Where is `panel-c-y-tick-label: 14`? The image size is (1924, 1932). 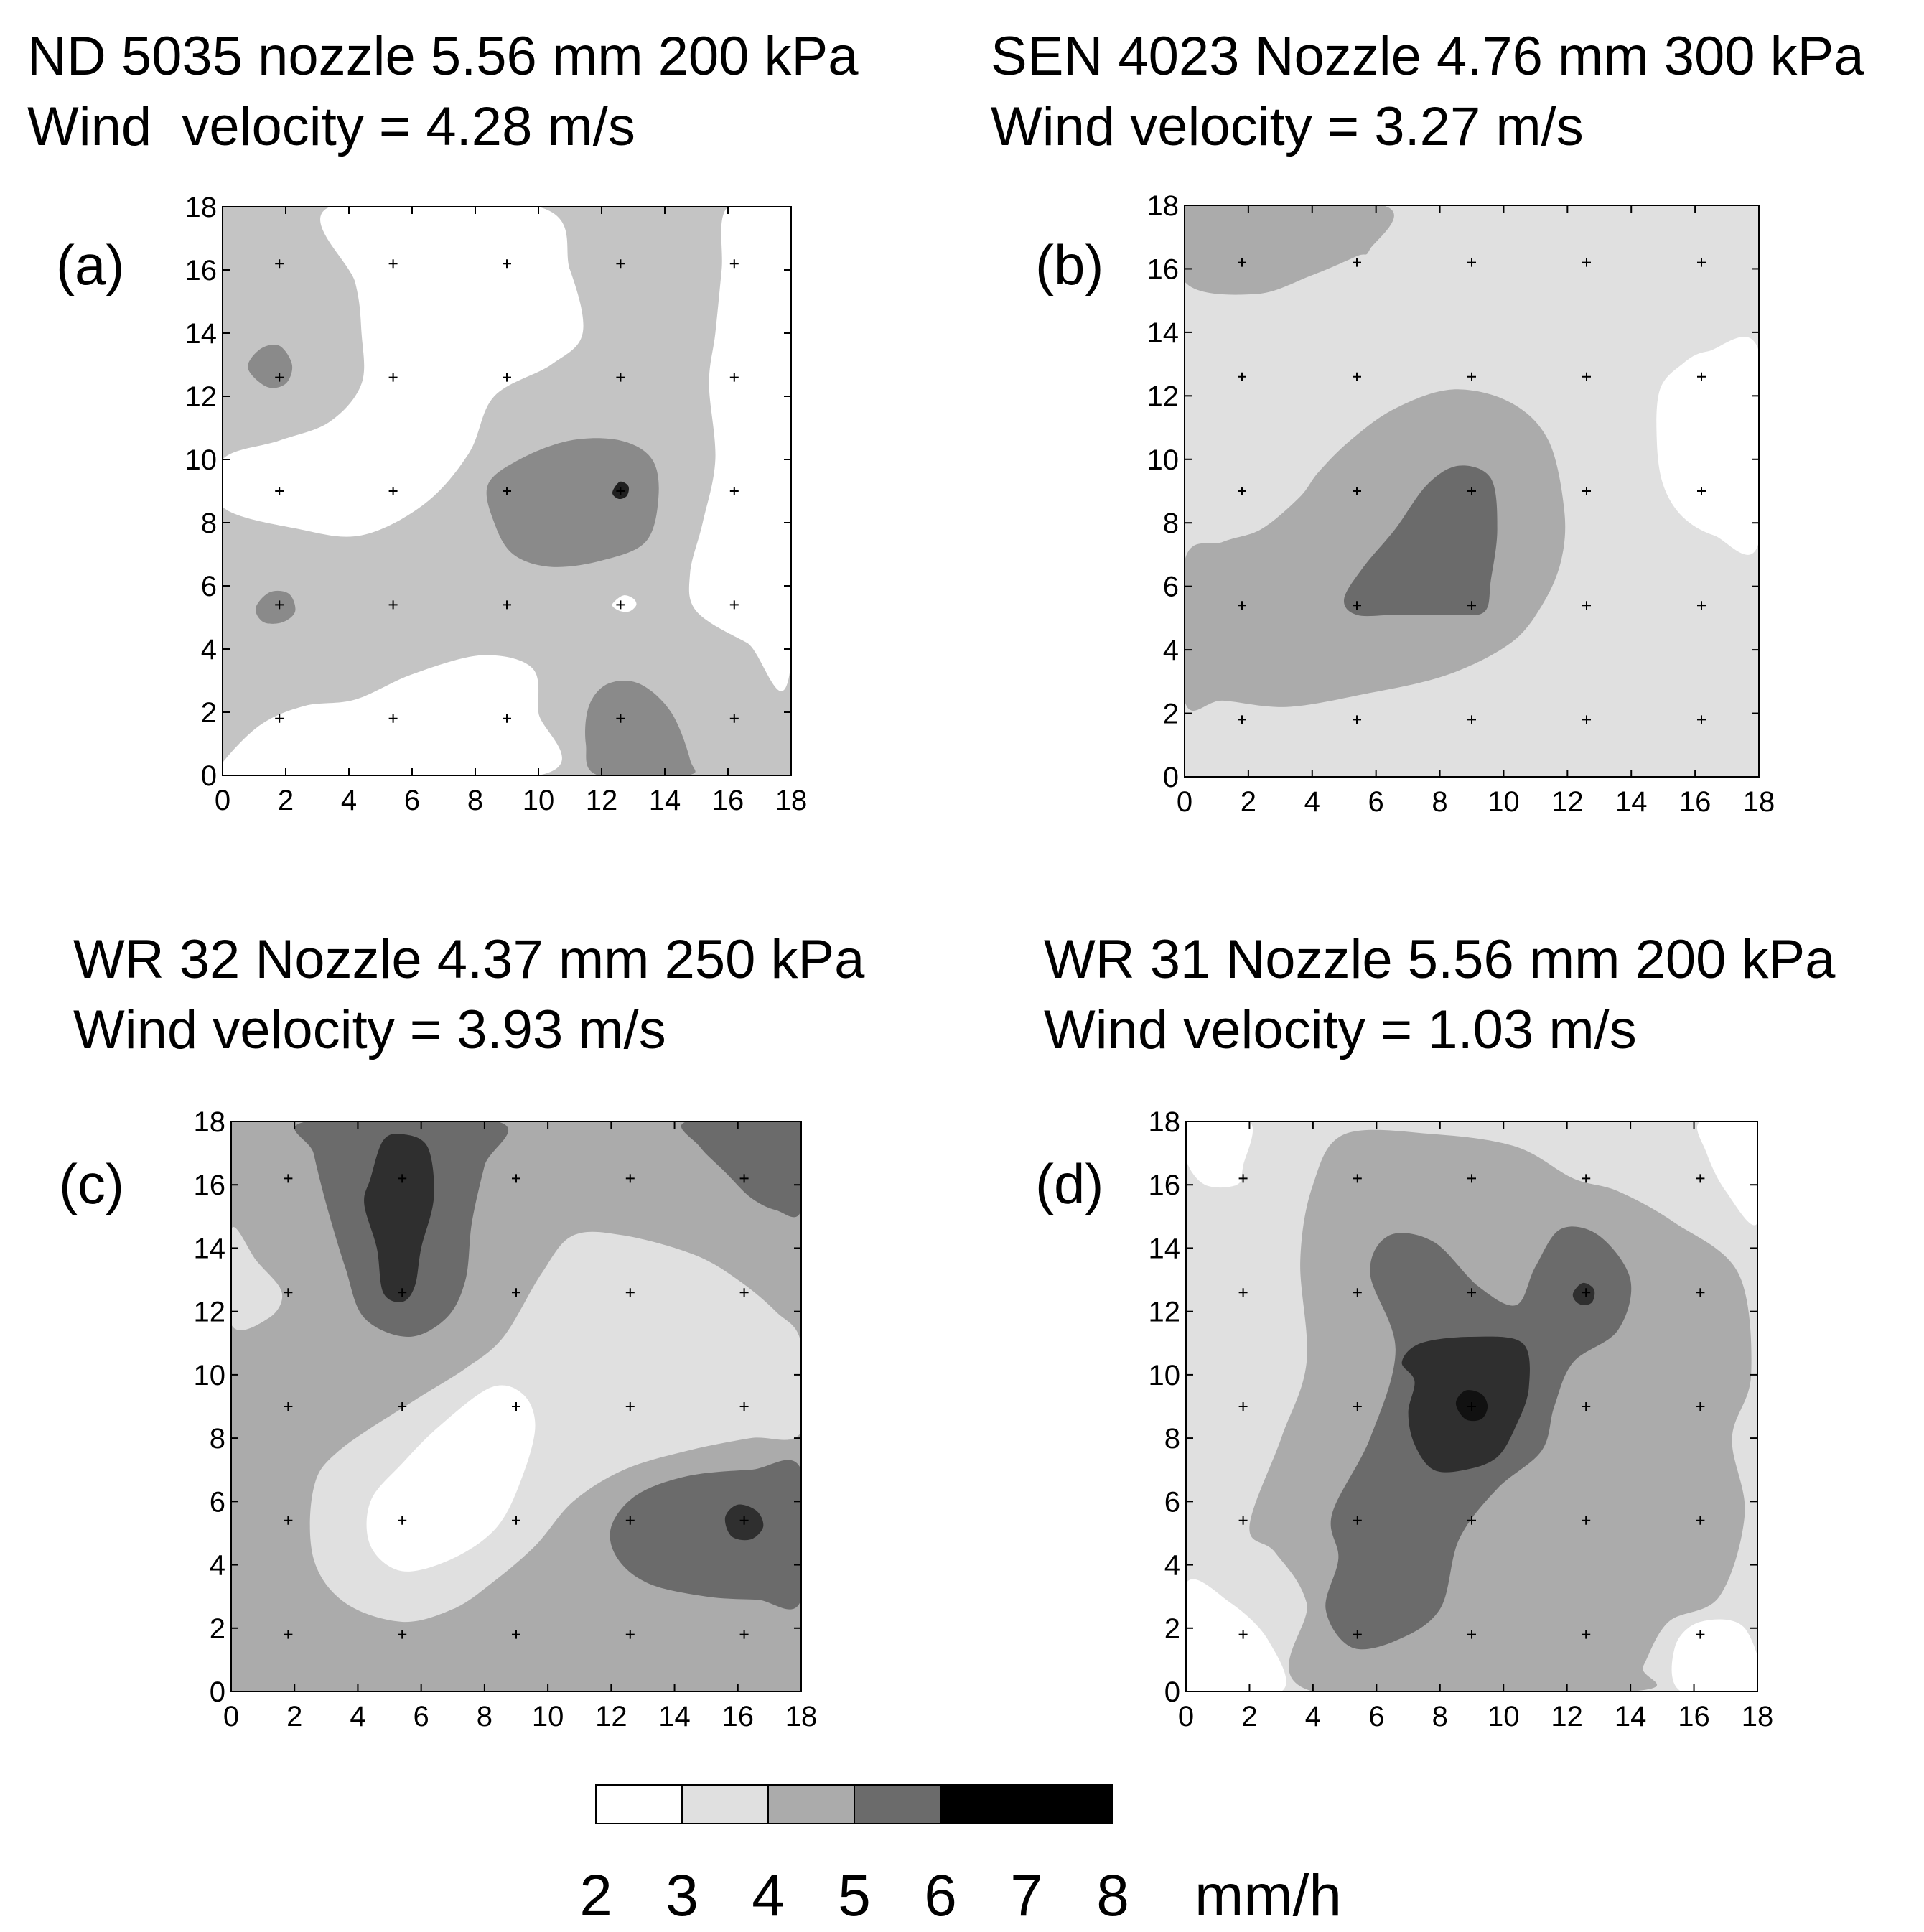
panel-c-y-tick-label: 14 is located at coordinates (210, 1248).